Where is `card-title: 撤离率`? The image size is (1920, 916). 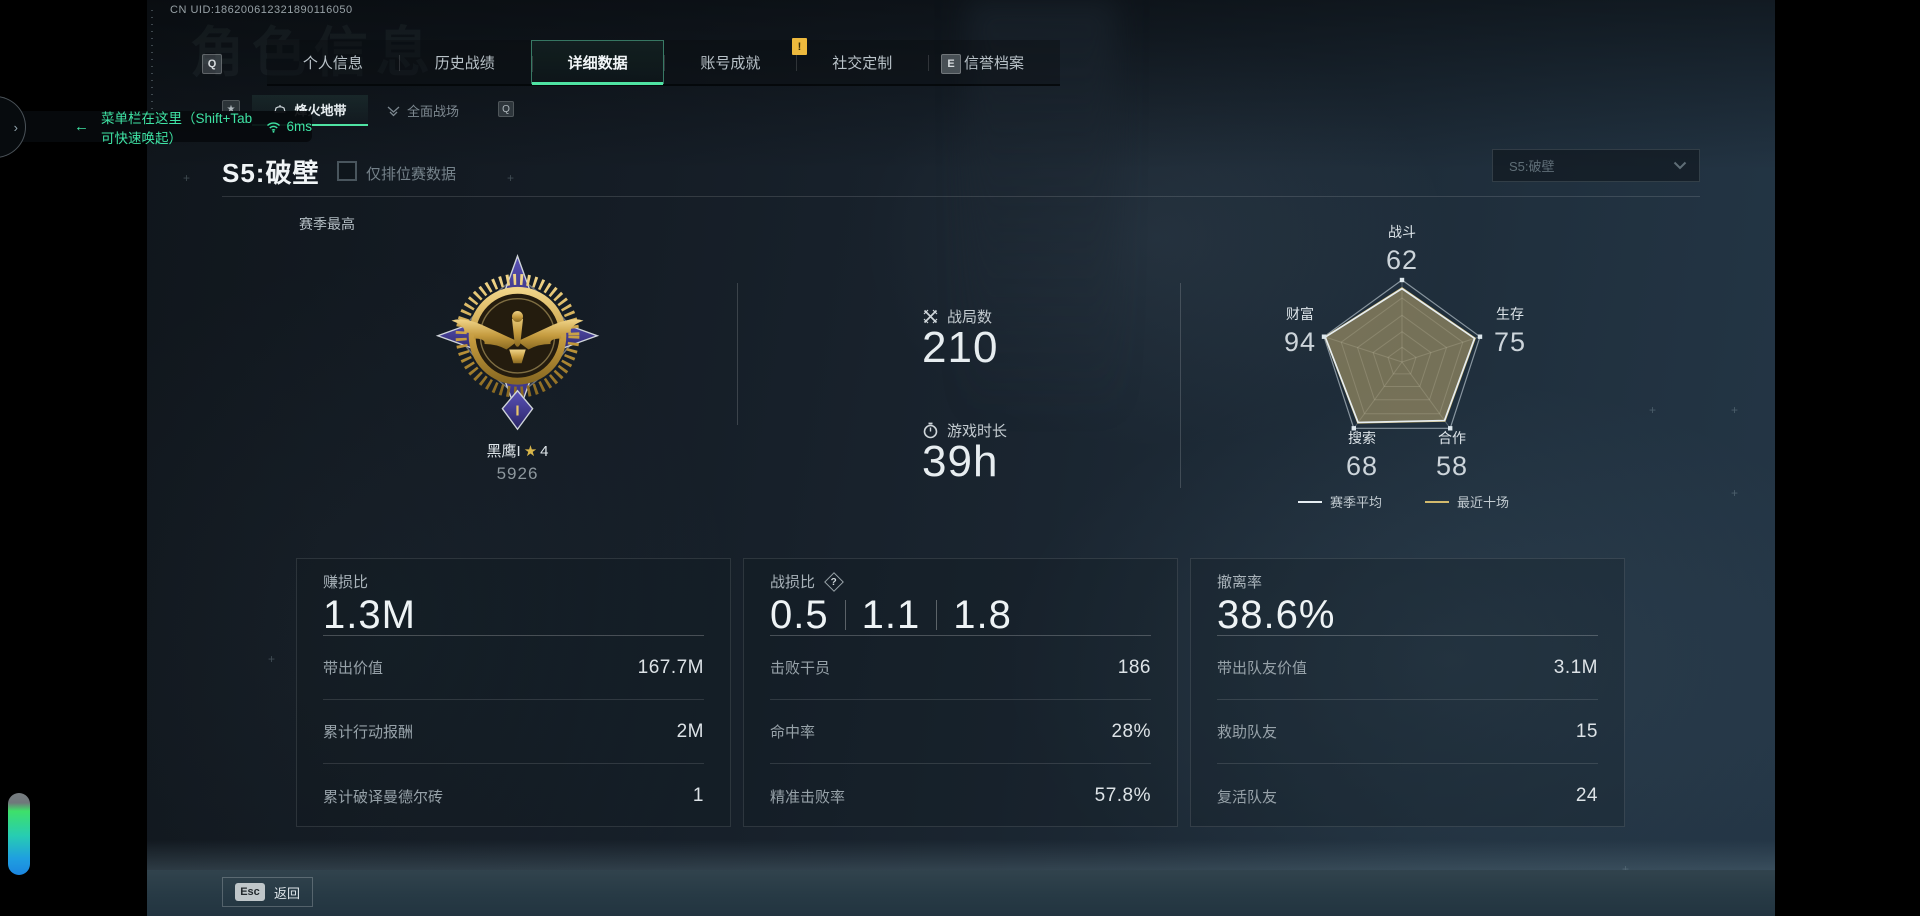
card-title: 撤离率 is located at coordinates (1240, 582).